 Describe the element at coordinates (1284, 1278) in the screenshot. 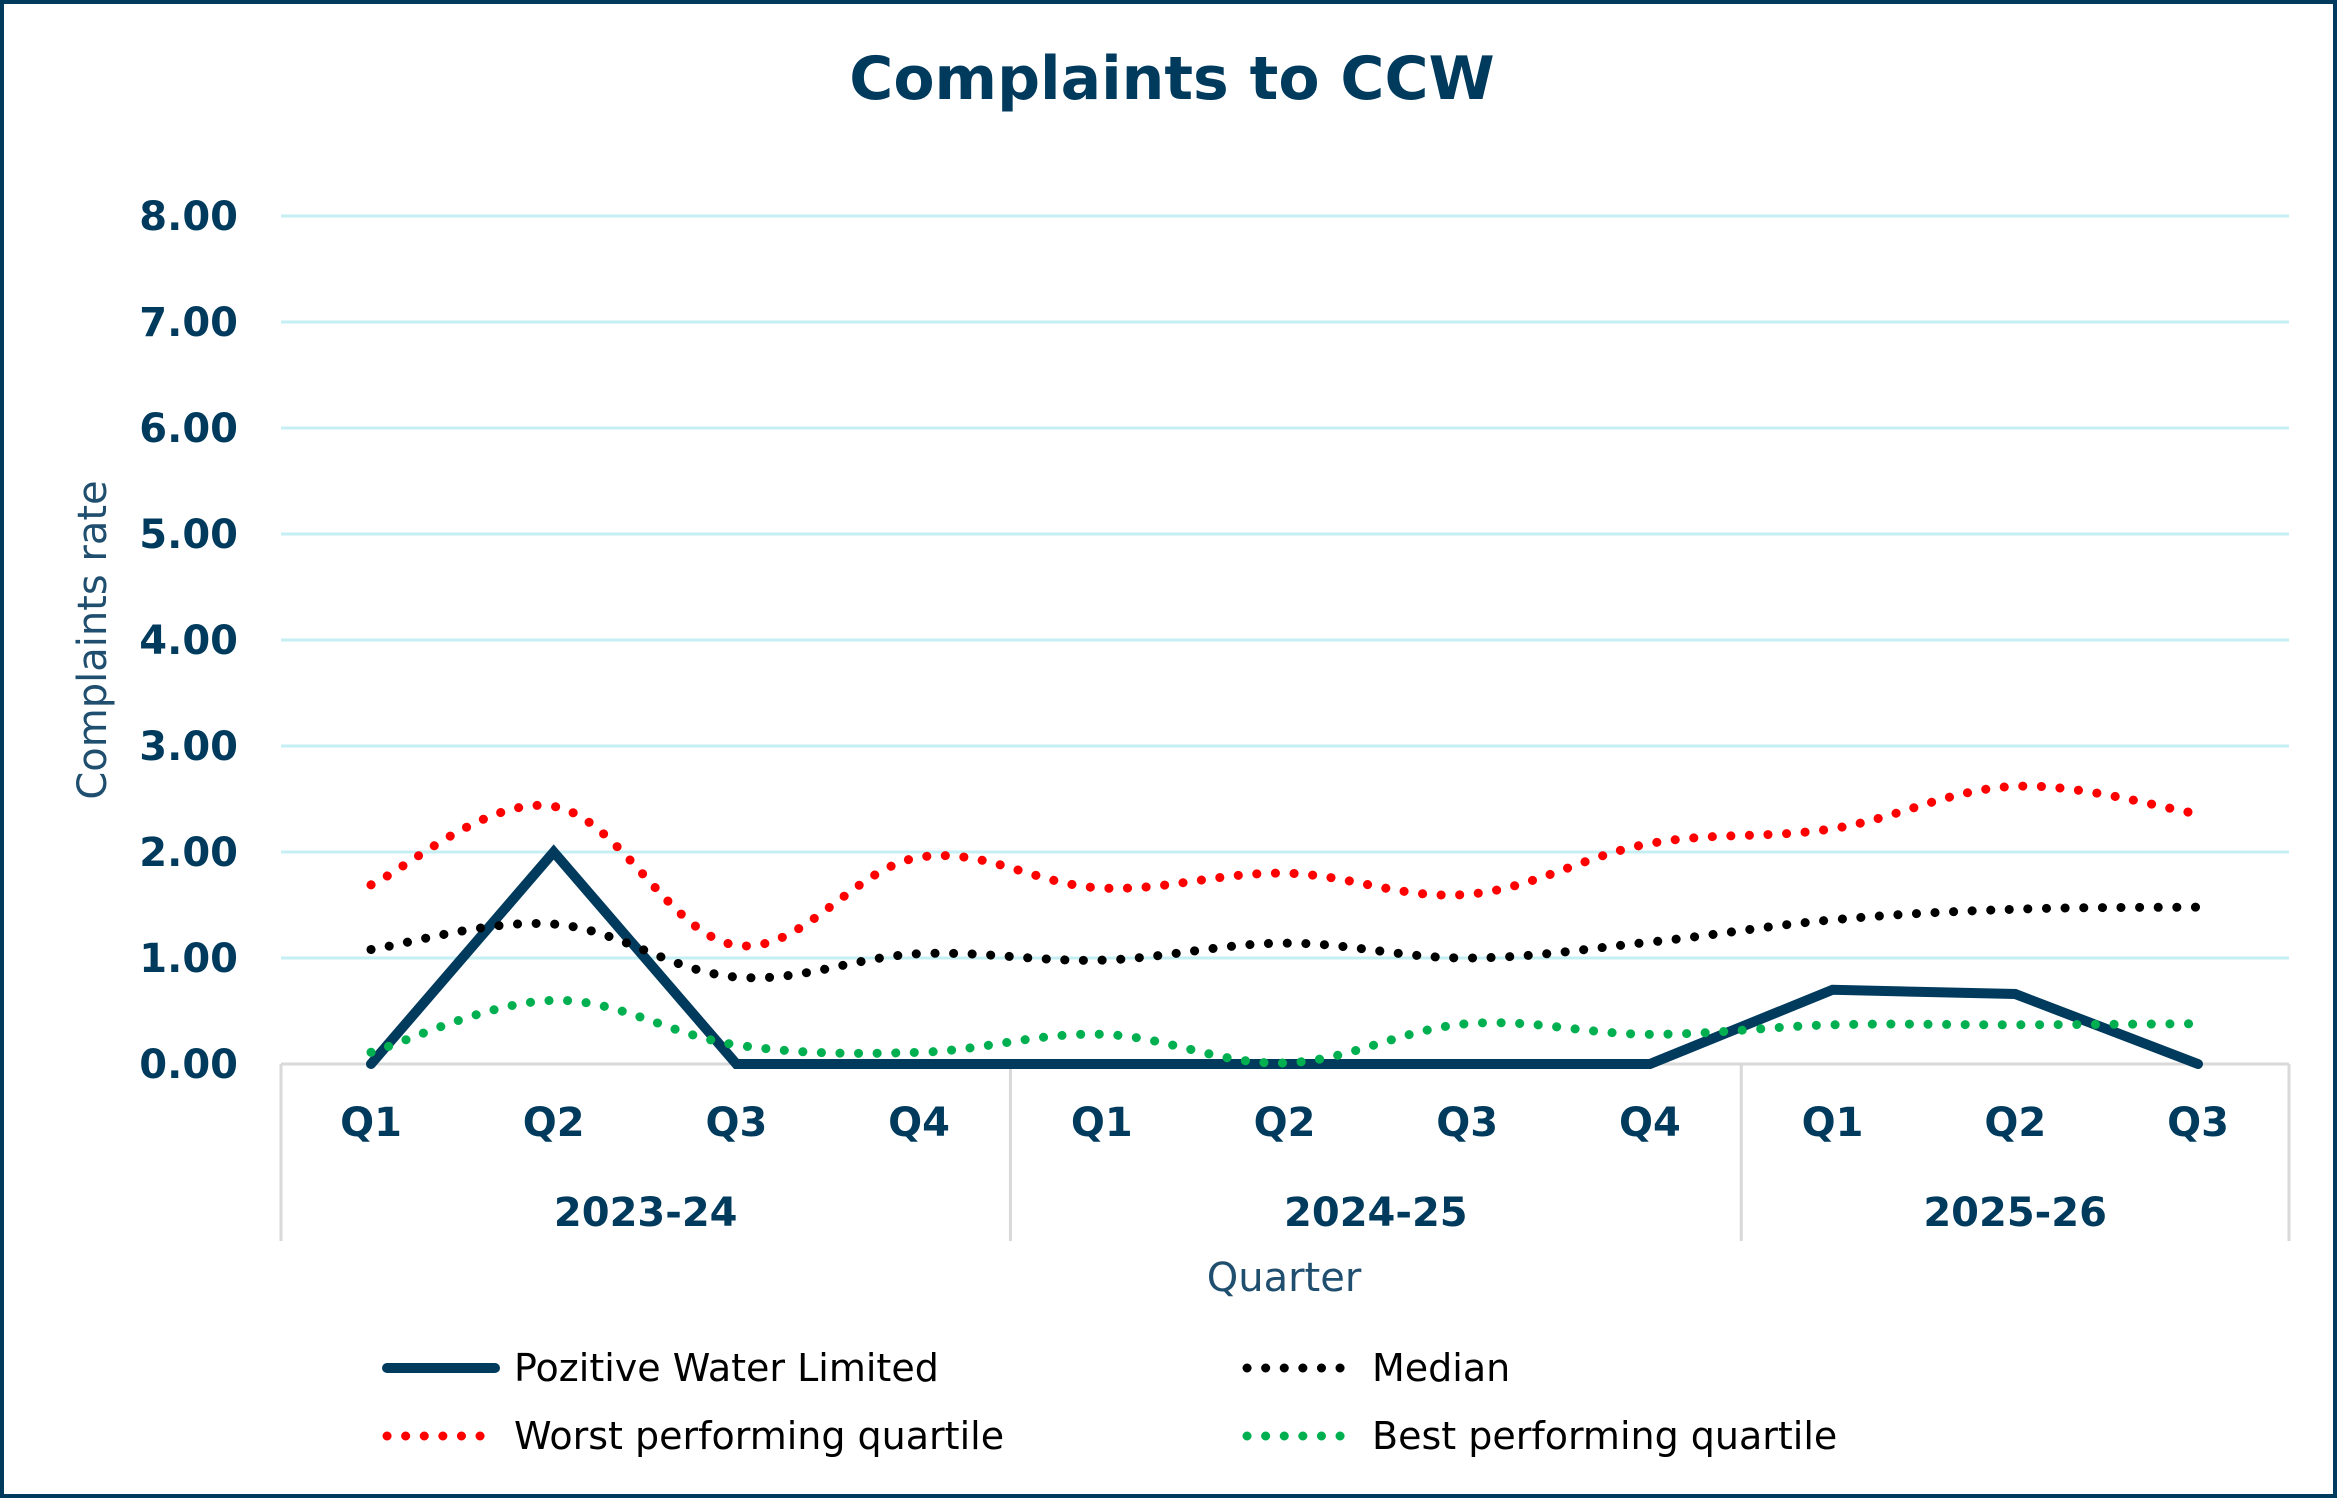

I see `x-axis-title: Quarter` at that location.